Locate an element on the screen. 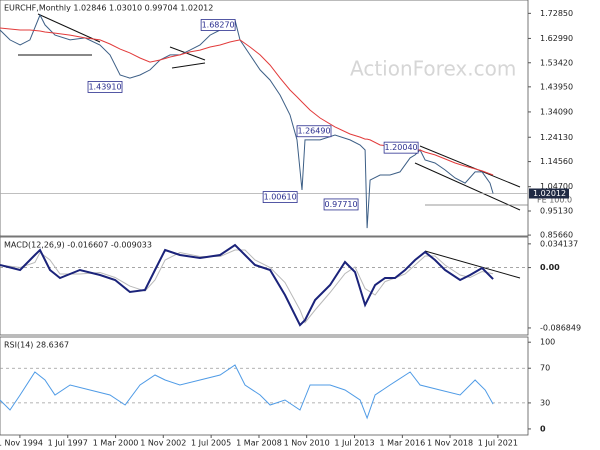 The image size is (600, 450). annotation-label: 1.00610 is located at coordinates (280, 197).